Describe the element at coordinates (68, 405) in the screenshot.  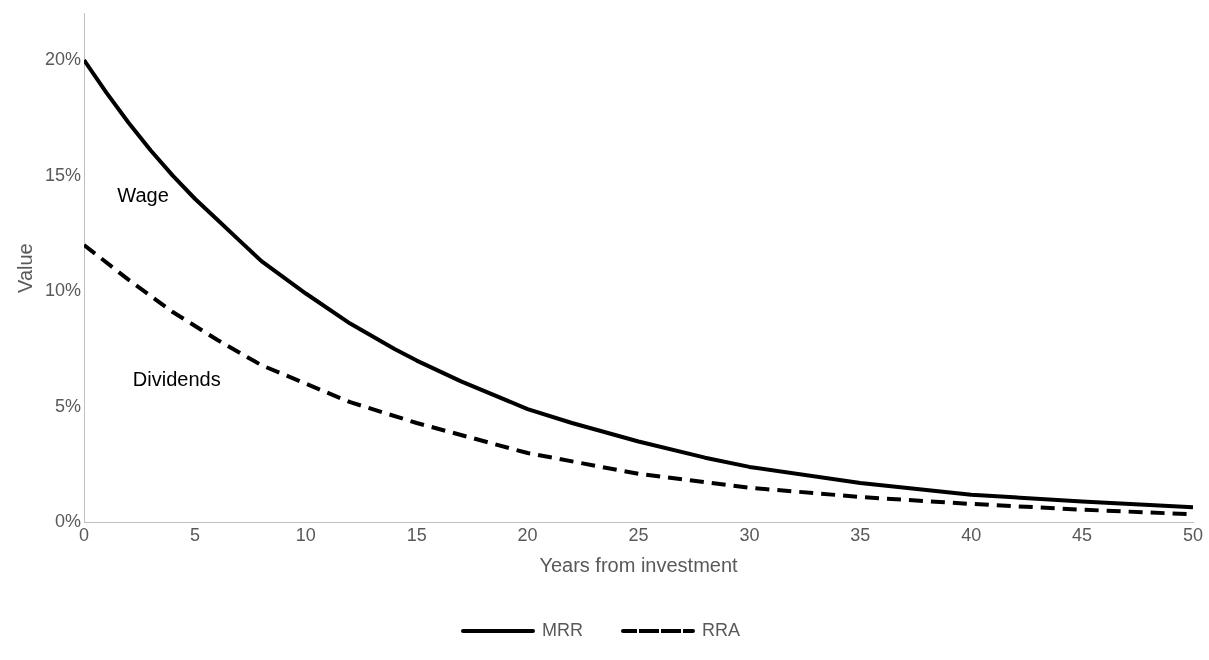
I see `y-tick-label: 5%` at that location.